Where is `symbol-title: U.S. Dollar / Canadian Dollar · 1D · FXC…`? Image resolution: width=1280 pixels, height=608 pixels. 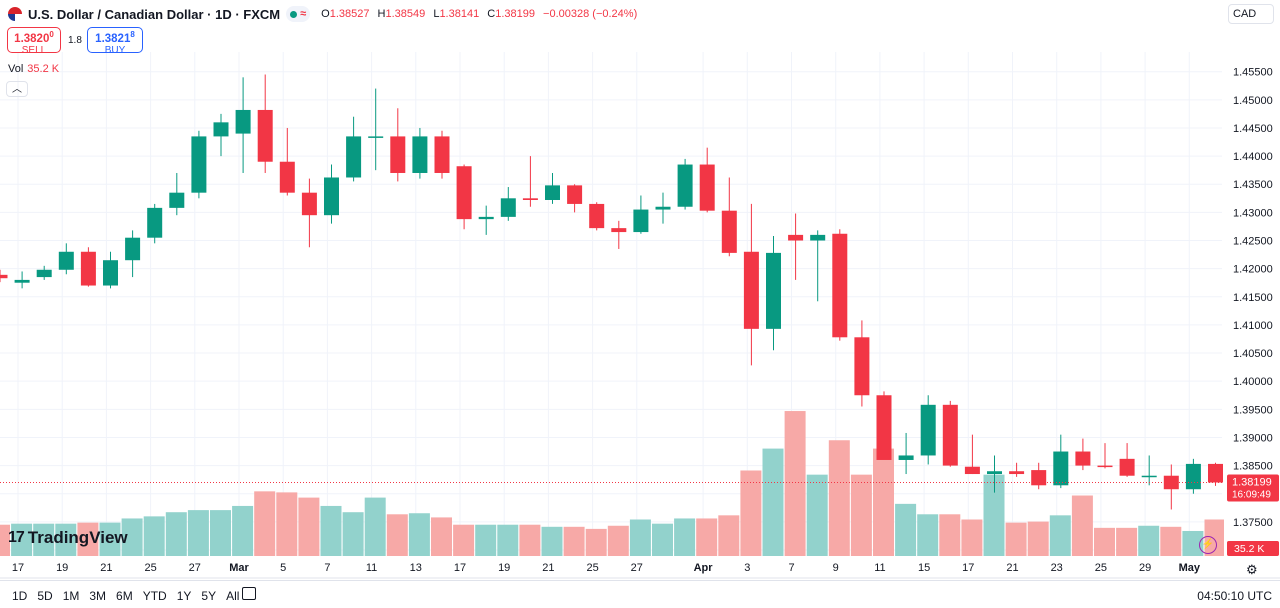 symbol-title: U.S. Dollar / Canadian Dollar · 1D · FXC… is located at coordinates (154, 14).